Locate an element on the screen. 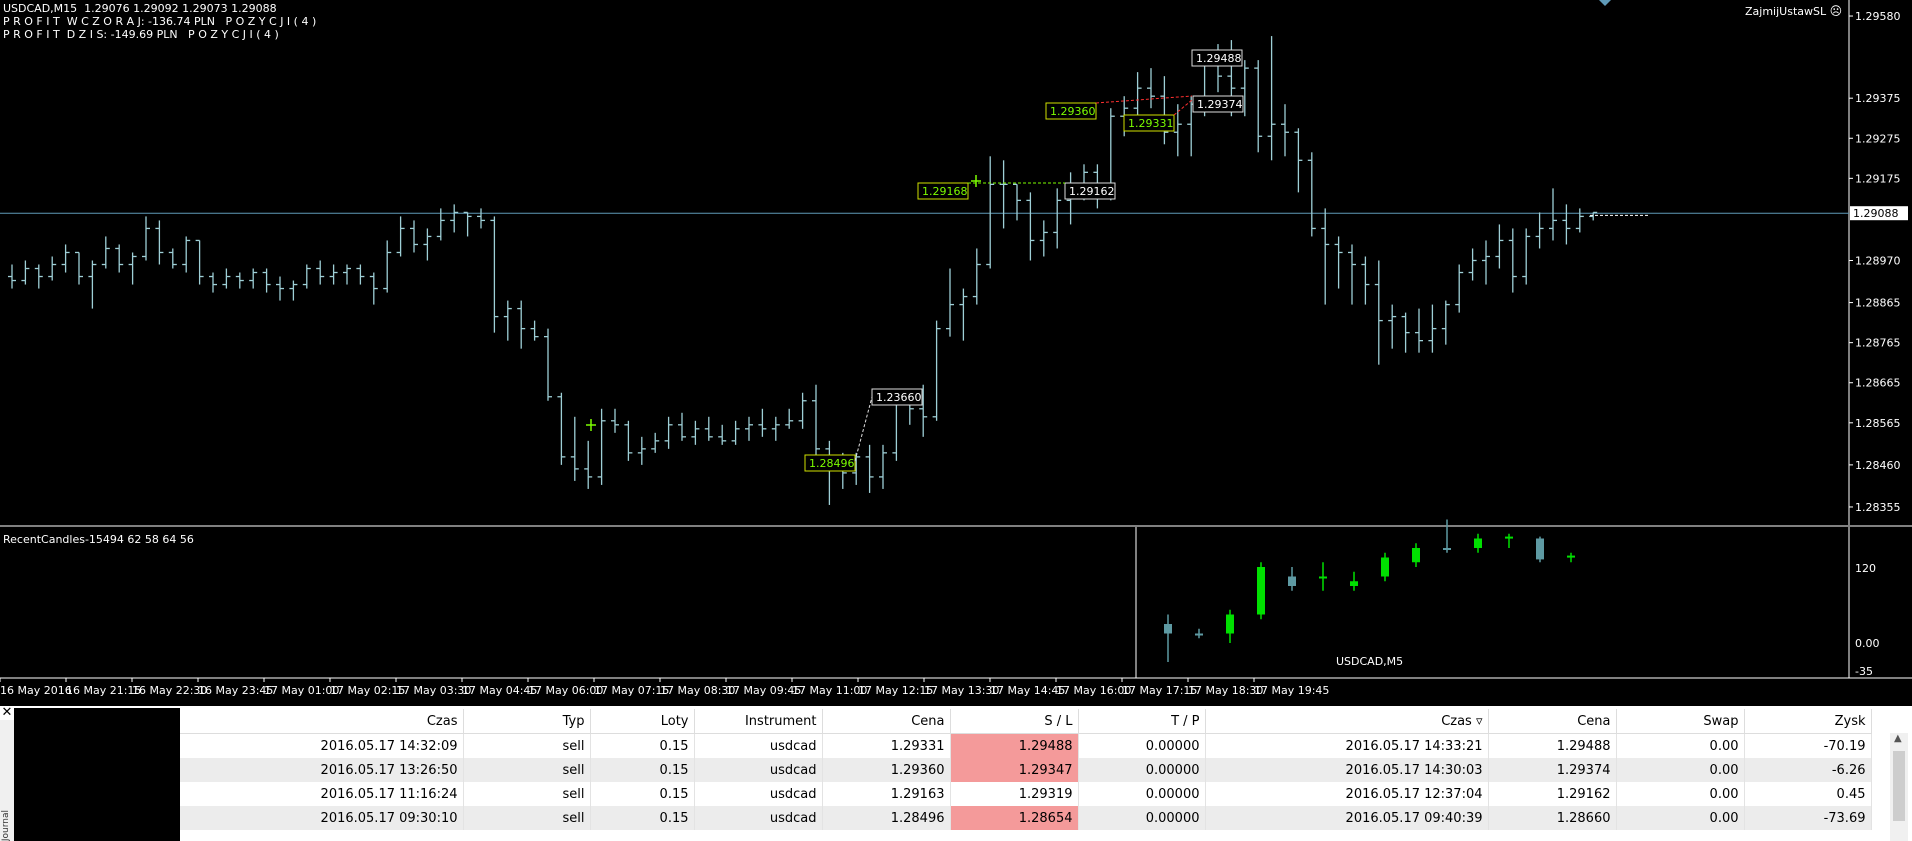  time-tick-label: 17 May 19:45 is located at coordinates (1291, 690).